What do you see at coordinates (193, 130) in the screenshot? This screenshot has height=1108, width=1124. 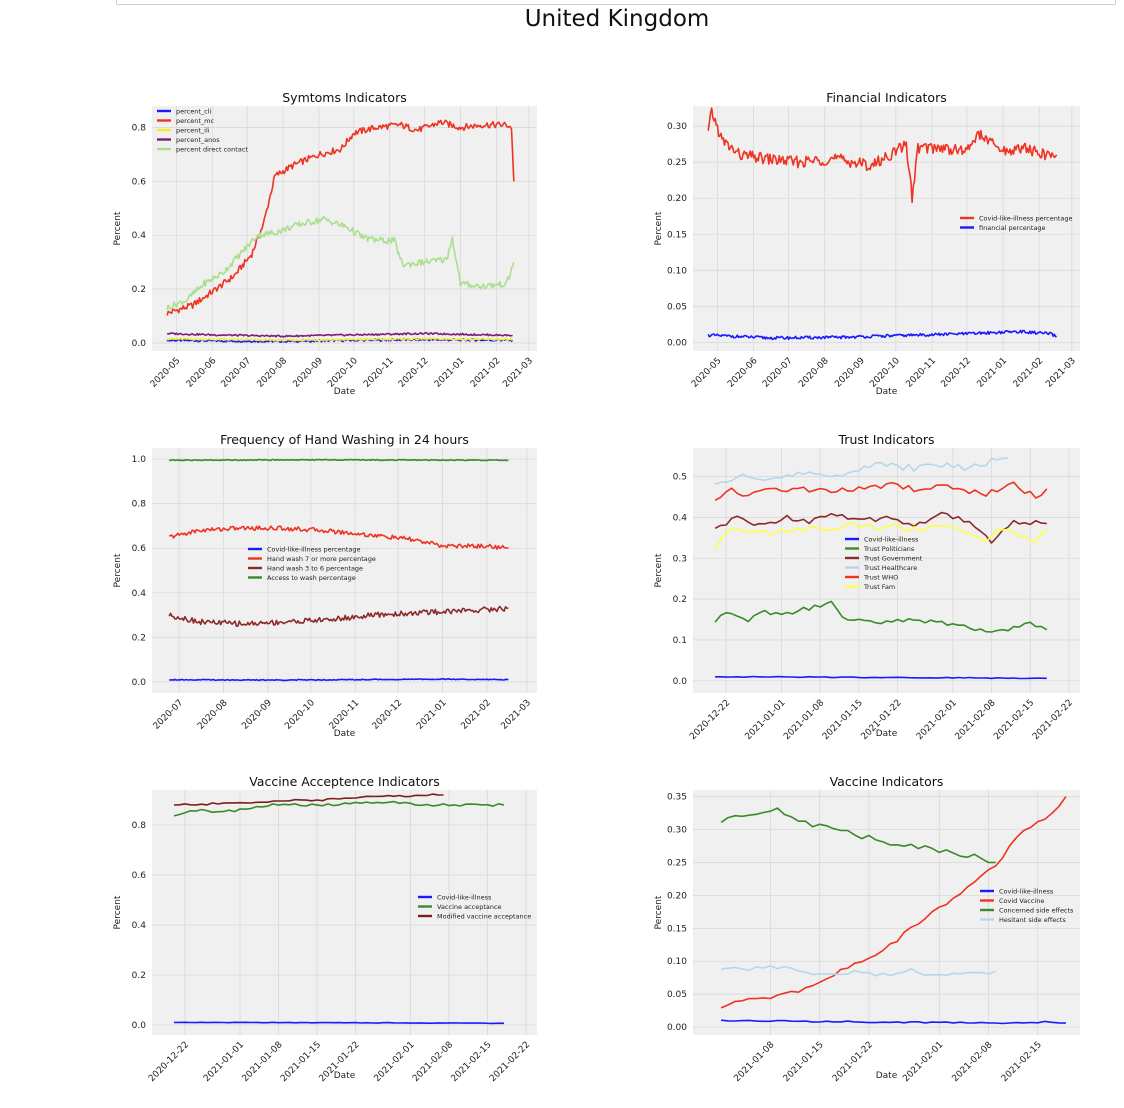 I see `legend-label: percent_ili` at bounding box center [193, 130].